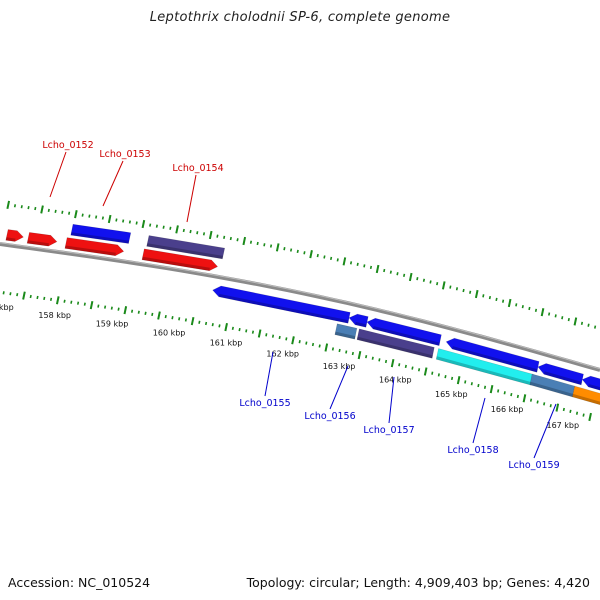 This screenshot has width=600, height=600. I want to click on kbp-label: 157 kbp, so click(7, 307).